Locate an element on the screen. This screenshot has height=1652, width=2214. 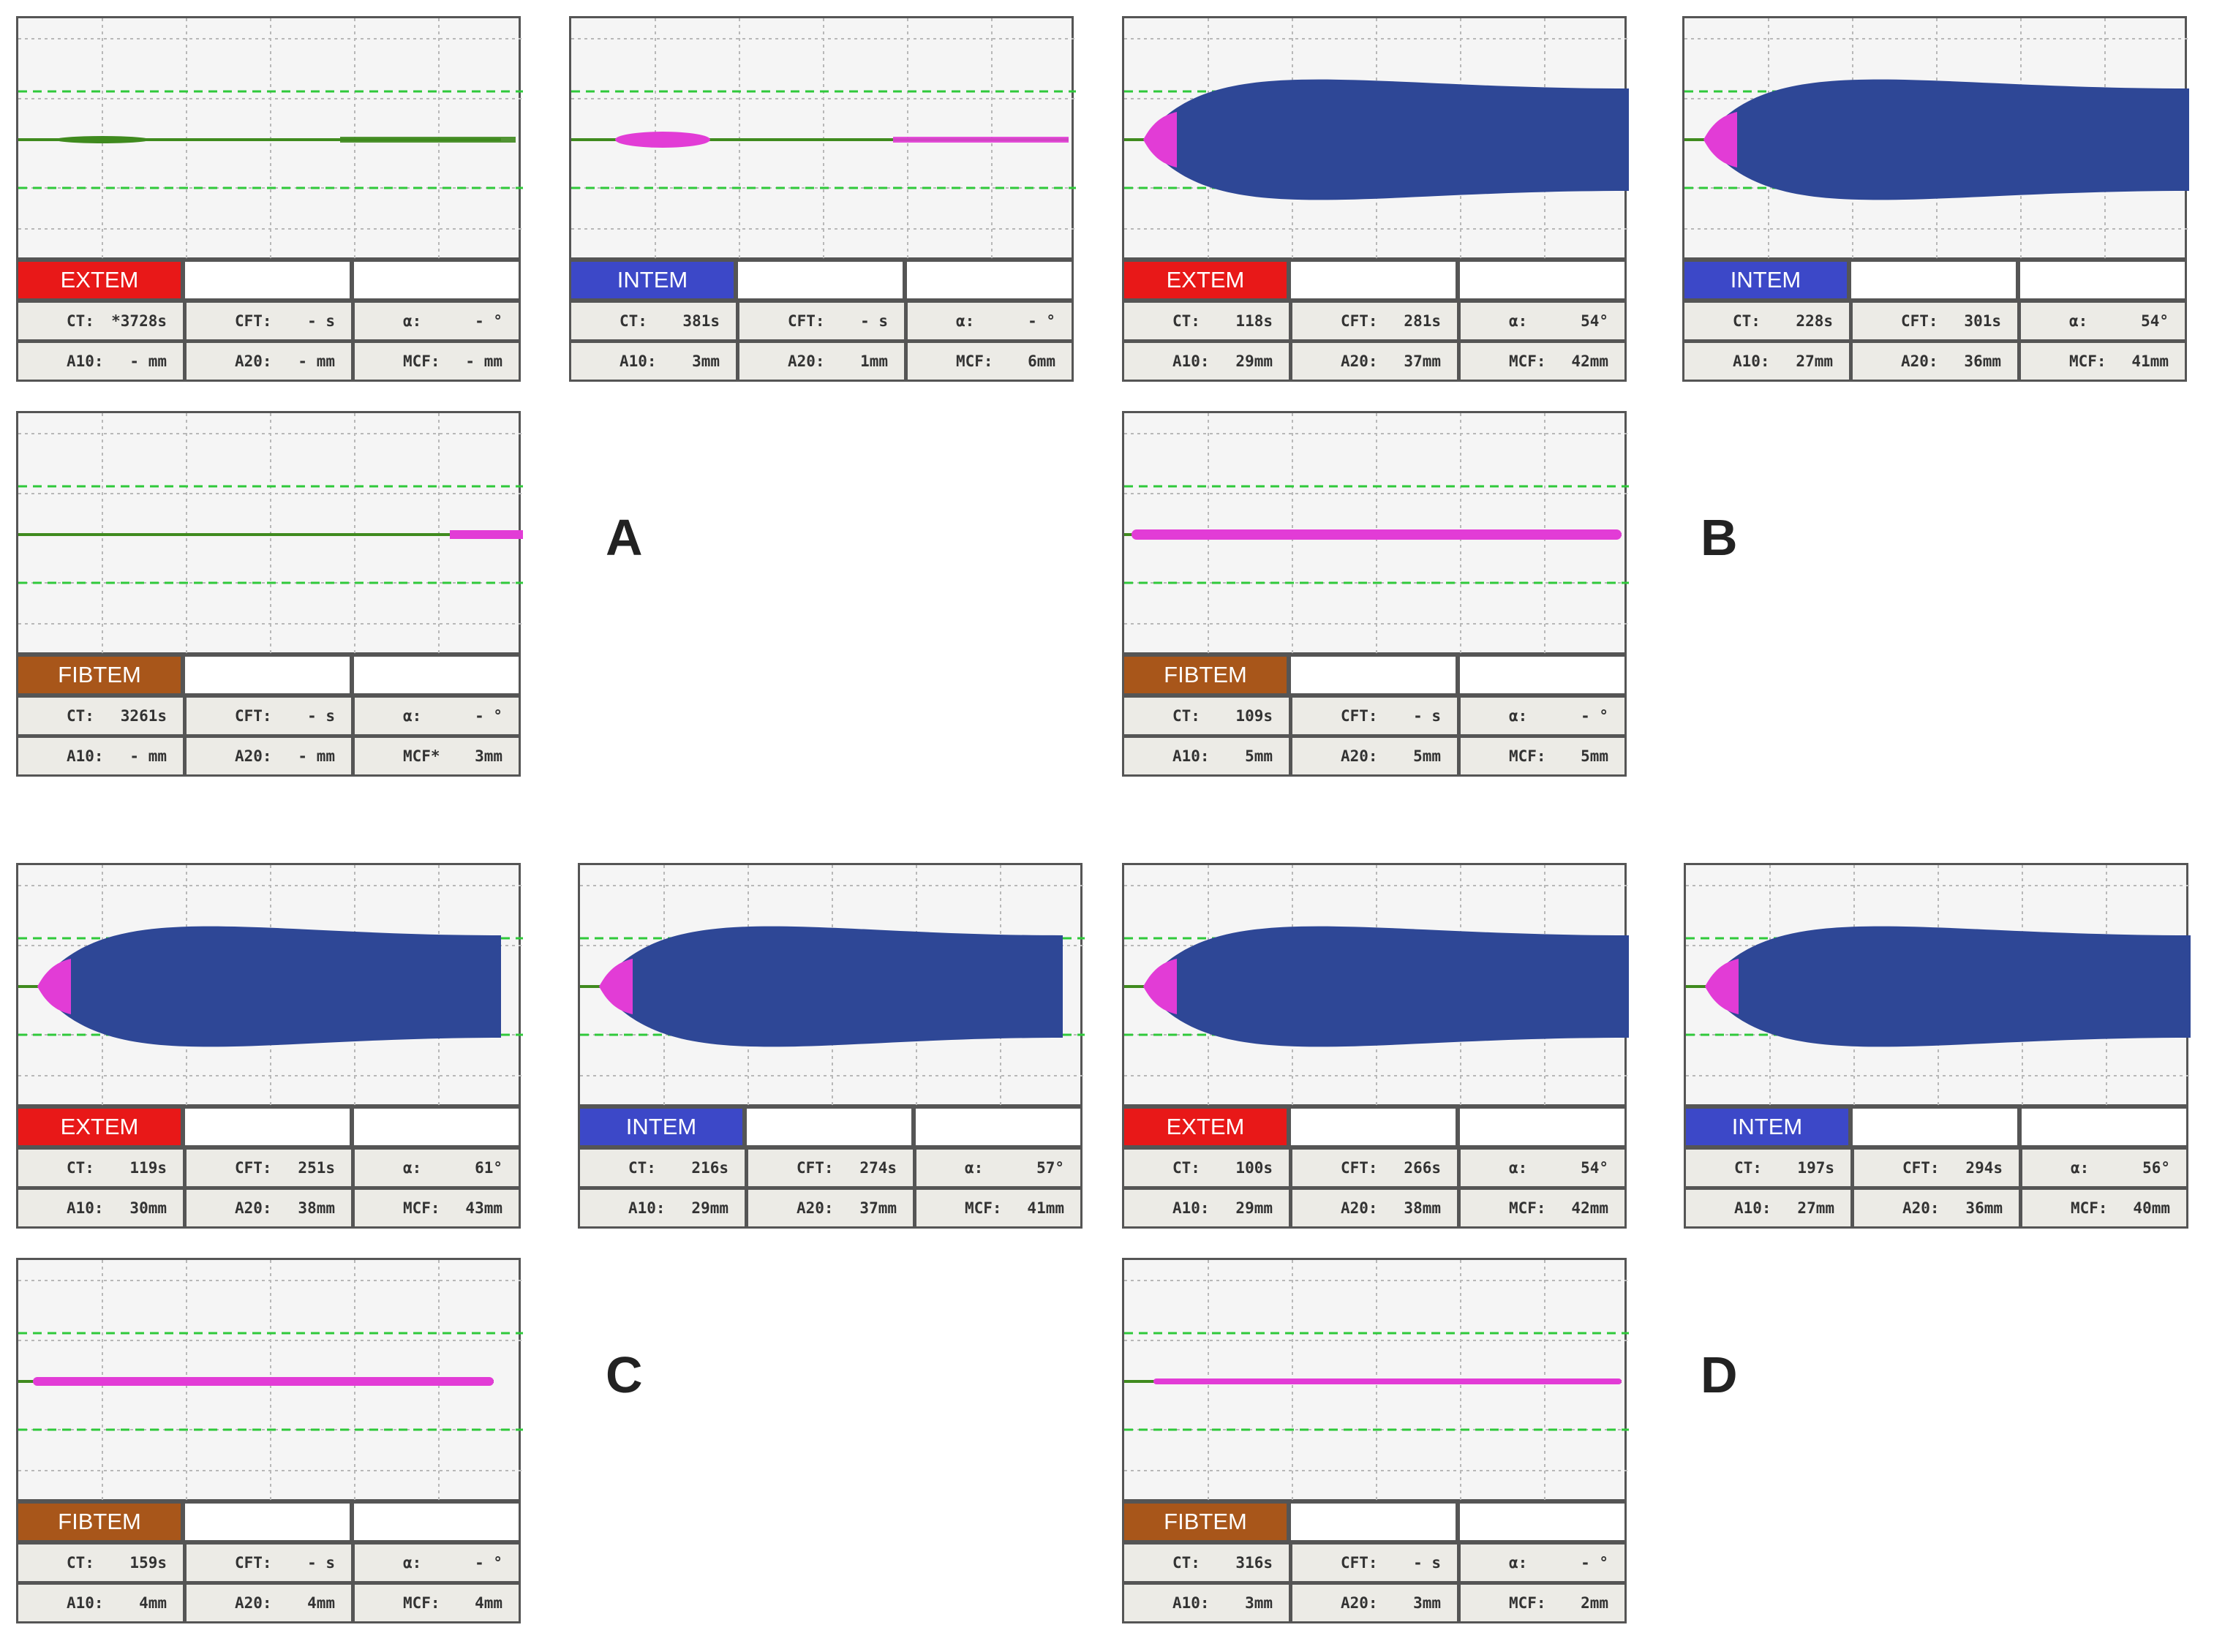
param-value: 119s is located at coordinates (148, 1168).